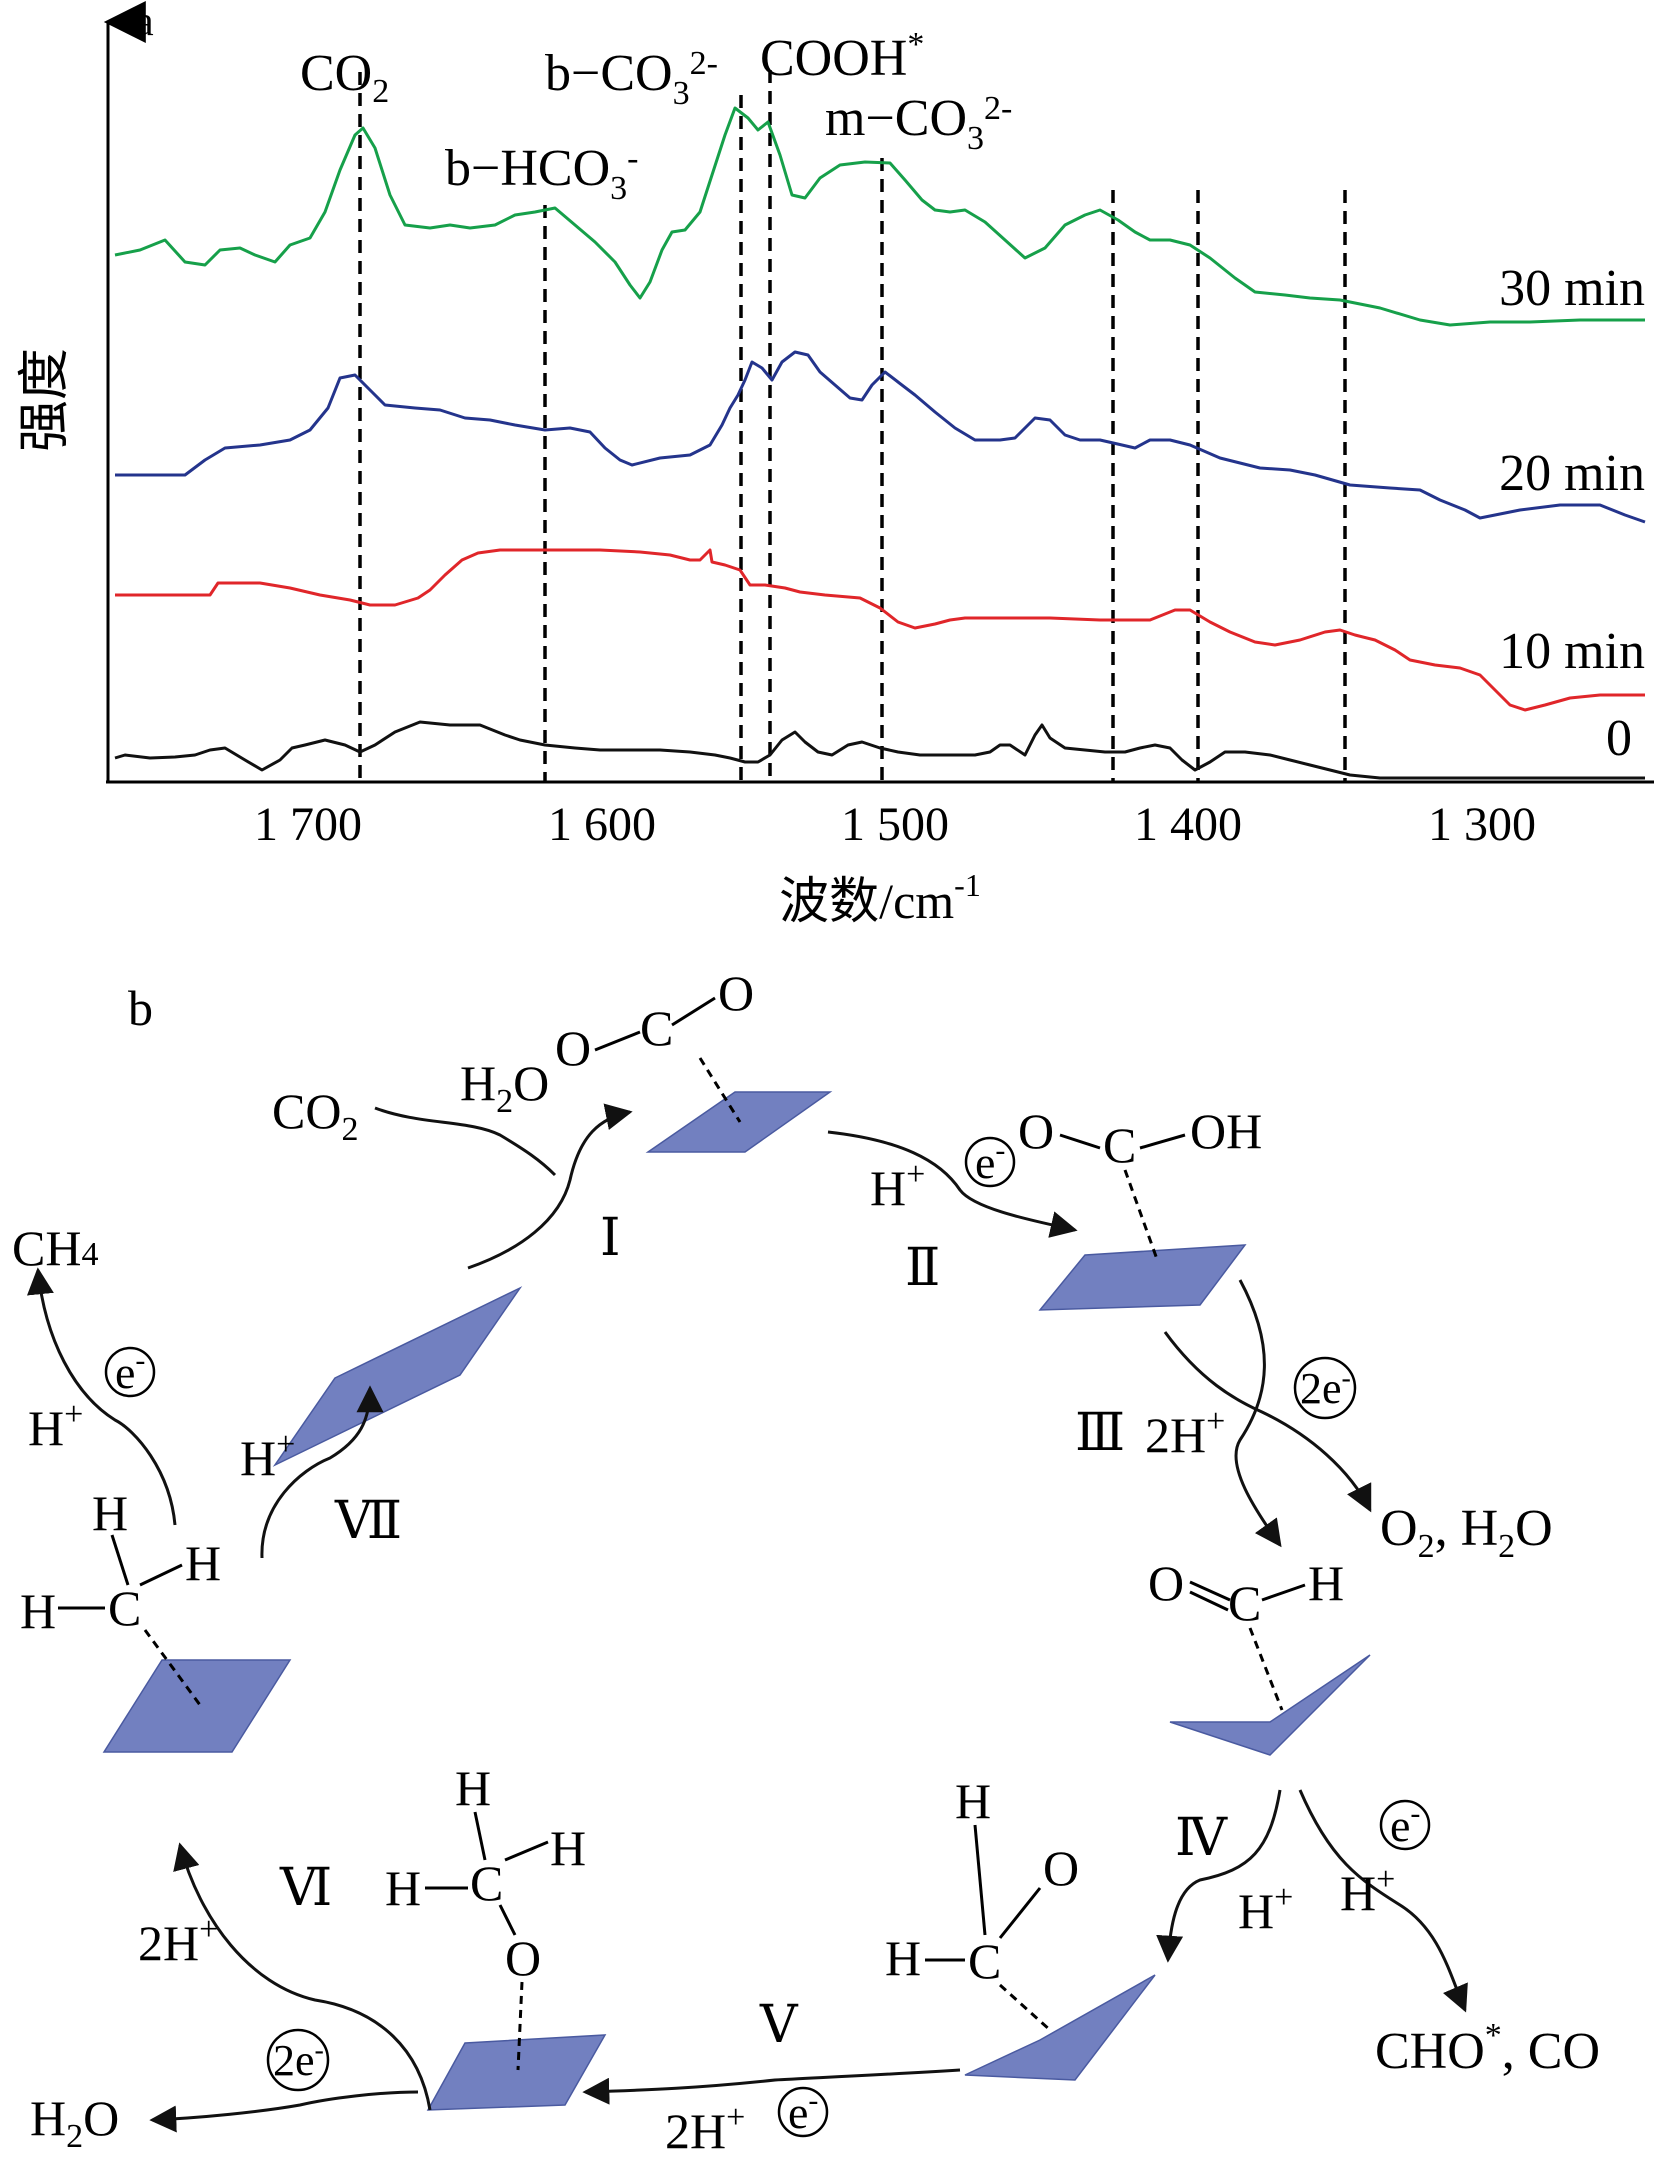  I want to click on electron-circle-cho, so click(1405, 1825).